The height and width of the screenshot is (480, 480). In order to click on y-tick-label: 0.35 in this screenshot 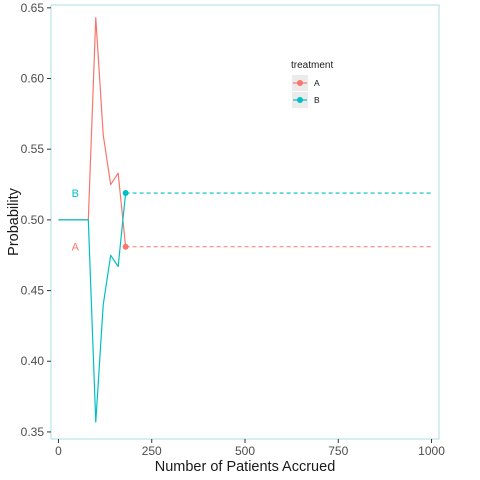, I will do `click(33, 432)`.